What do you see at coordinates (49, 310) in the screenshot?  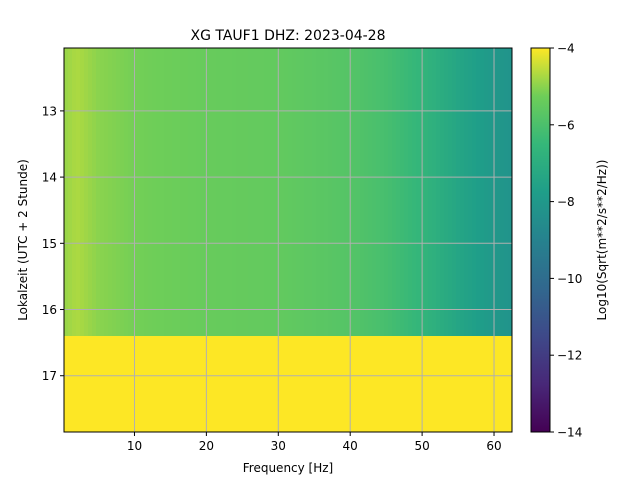 I see `y-tick-label: 16` at bounding box center [49, 310].